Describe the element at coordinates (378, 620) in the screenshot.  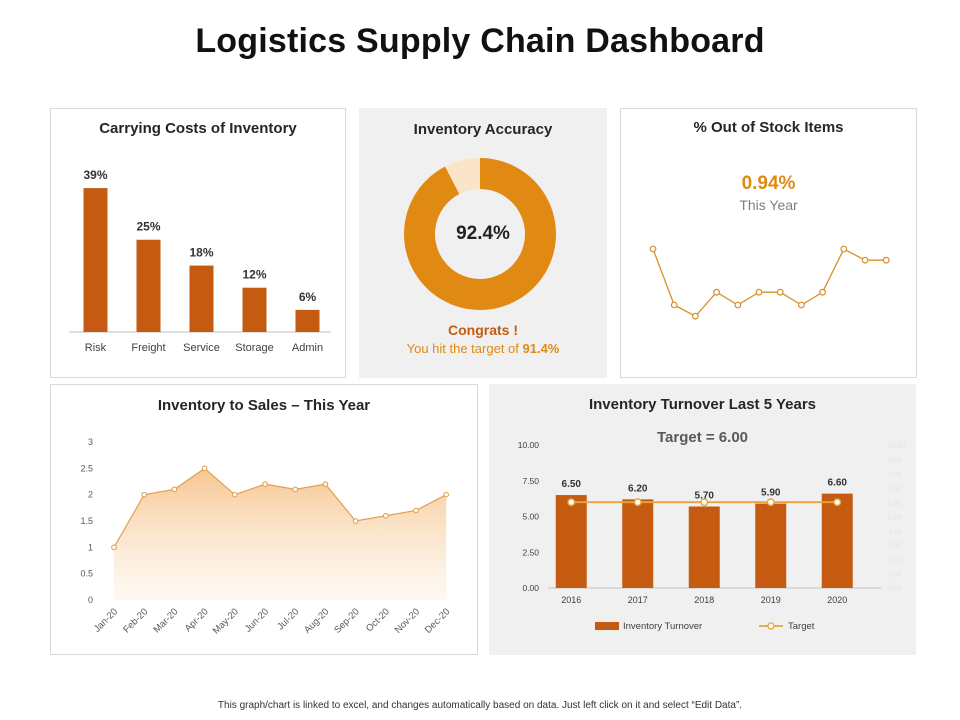
I see `sales-x-tick: Oct-20` at that location.